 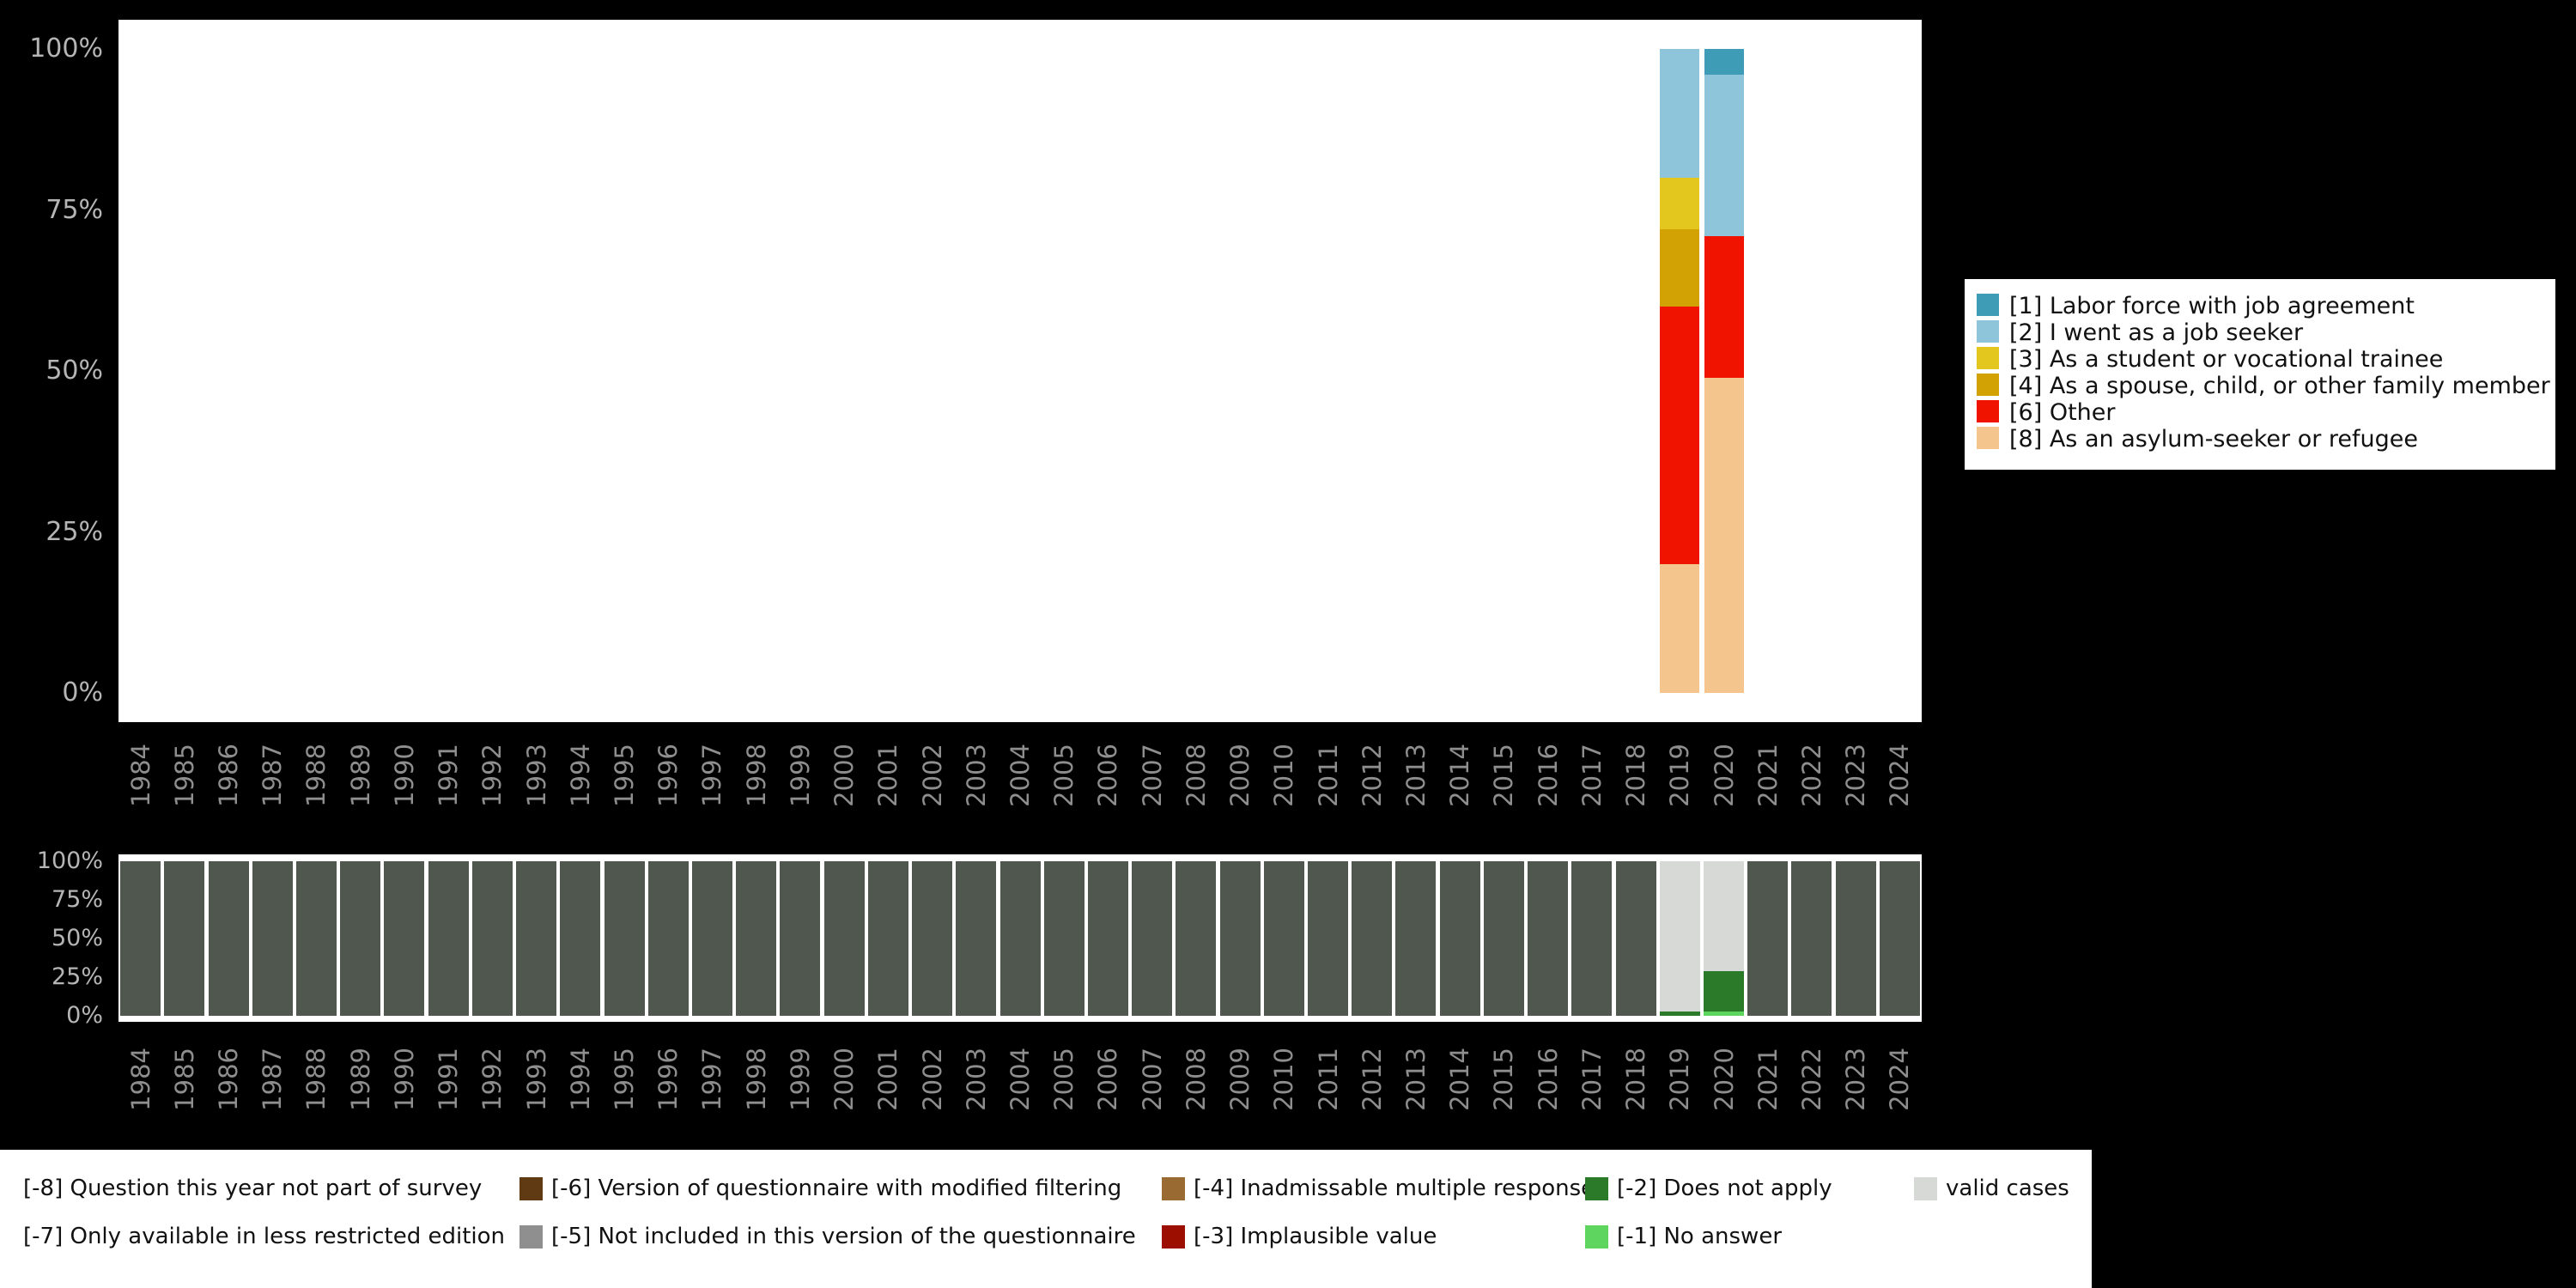 I want to click on answers-x-tick-label: 2011, so click(x=1328, y=775).